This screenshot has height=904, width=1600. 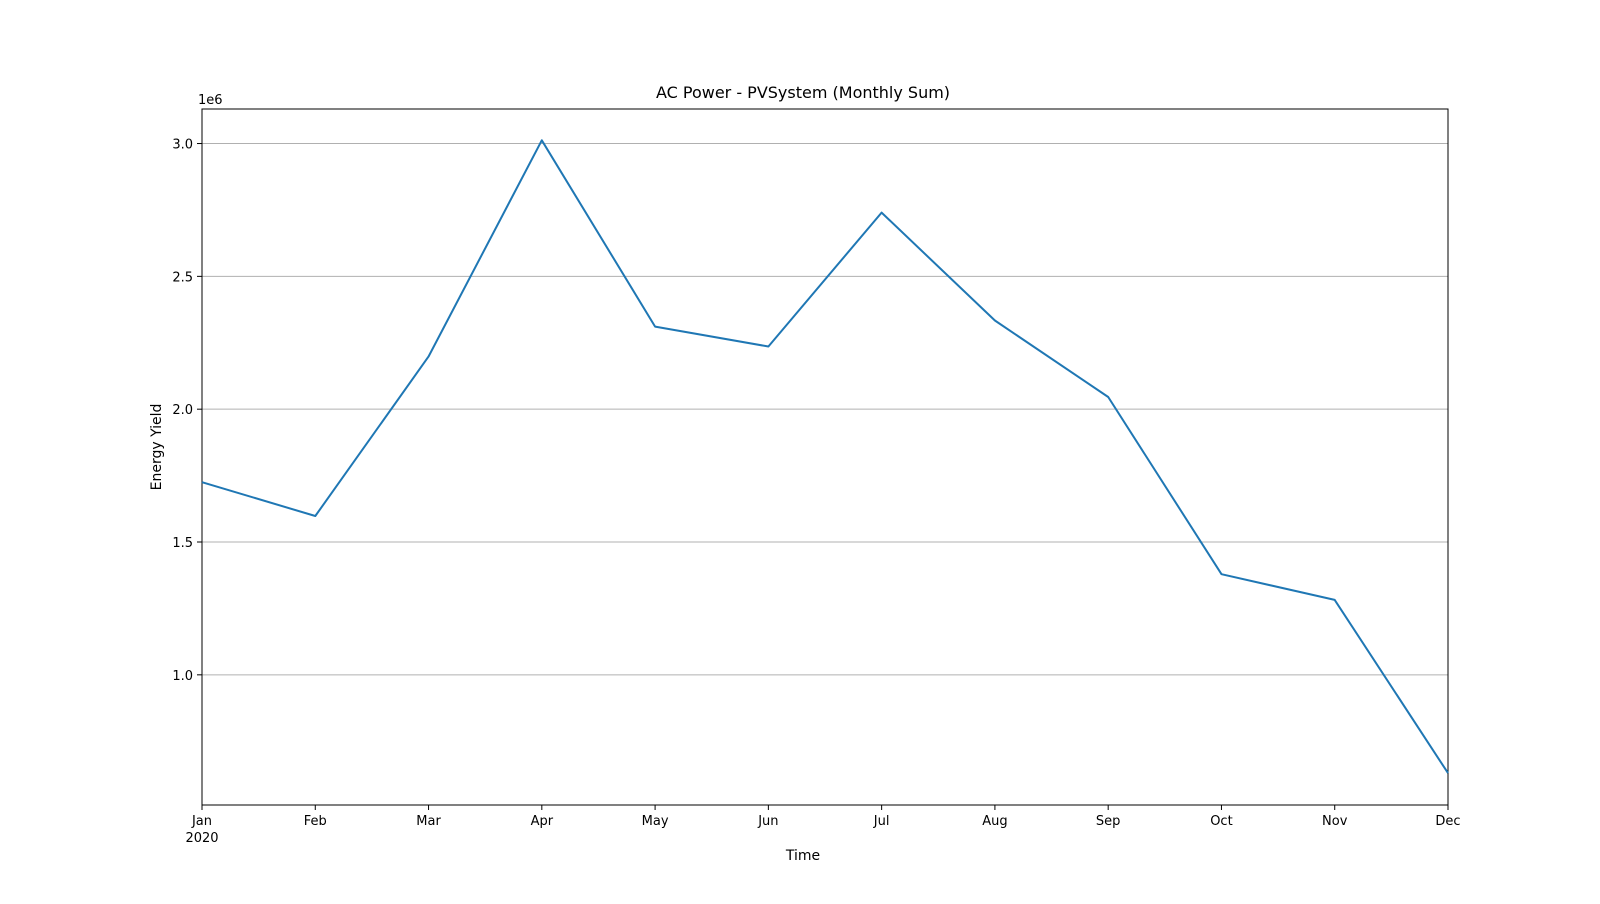 What do you see at coordinates (182, 543) in the screenshot?
I see `y-tick-label: 1.5` at bounding box center [182, 543].